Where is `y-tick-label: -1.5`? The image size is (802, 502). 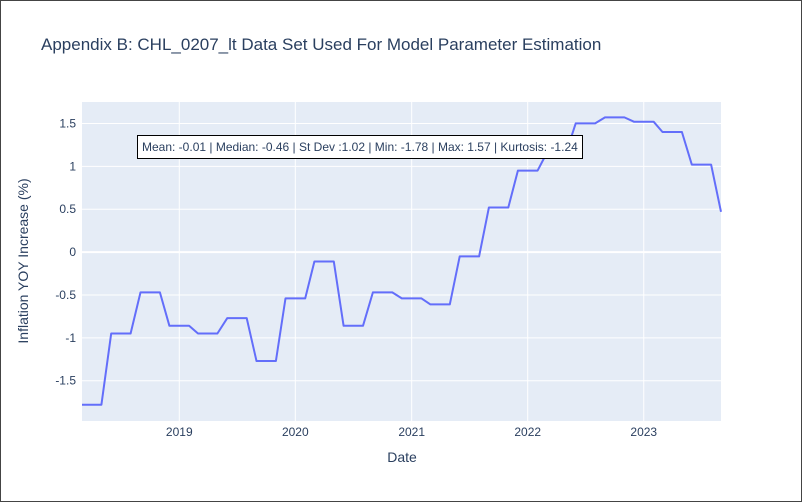
y-tick-label: -1.5 is located at coordinates (65, 381).